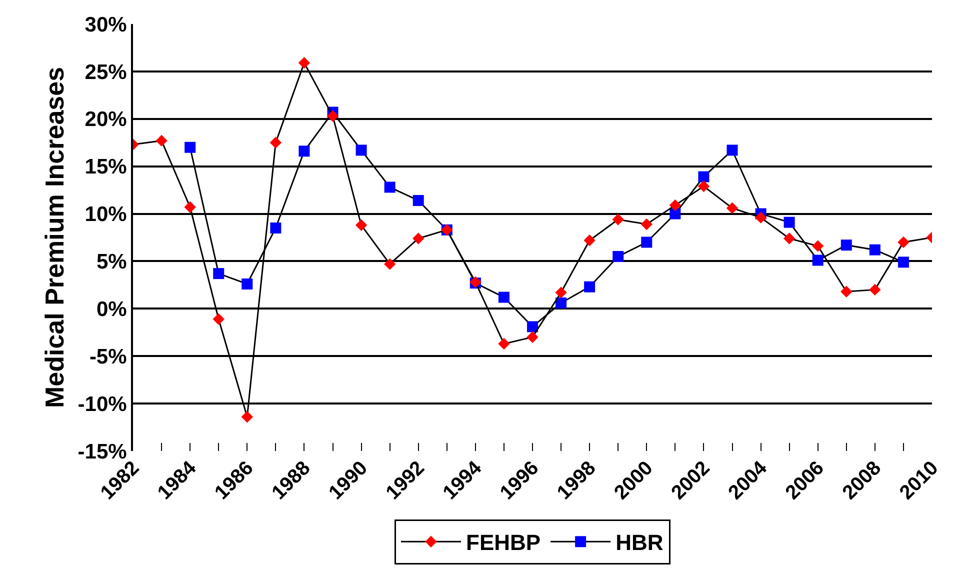 This screenshot has height=576, width=962. I want to click on y-tick-label: 5%, so click(112, 262).